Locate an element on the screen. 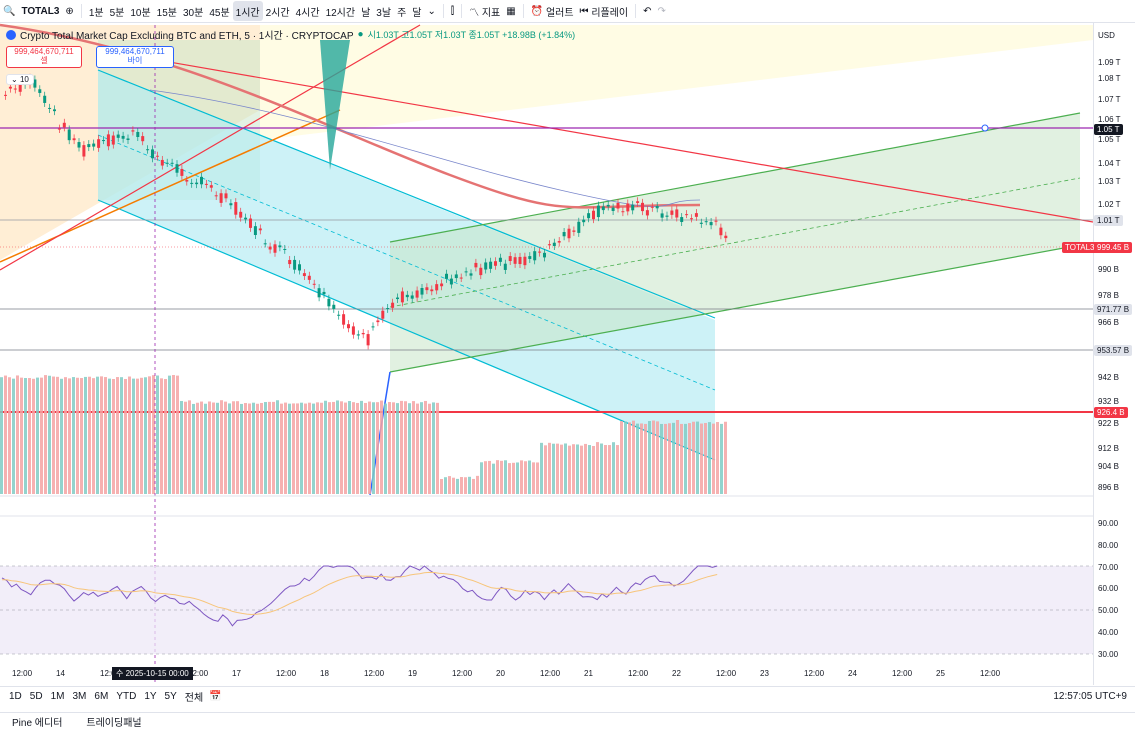 Image resolution: width=1135 pixels, height=729 pixels. layouts-icon: ▦ is located at coordinates (511, 11).